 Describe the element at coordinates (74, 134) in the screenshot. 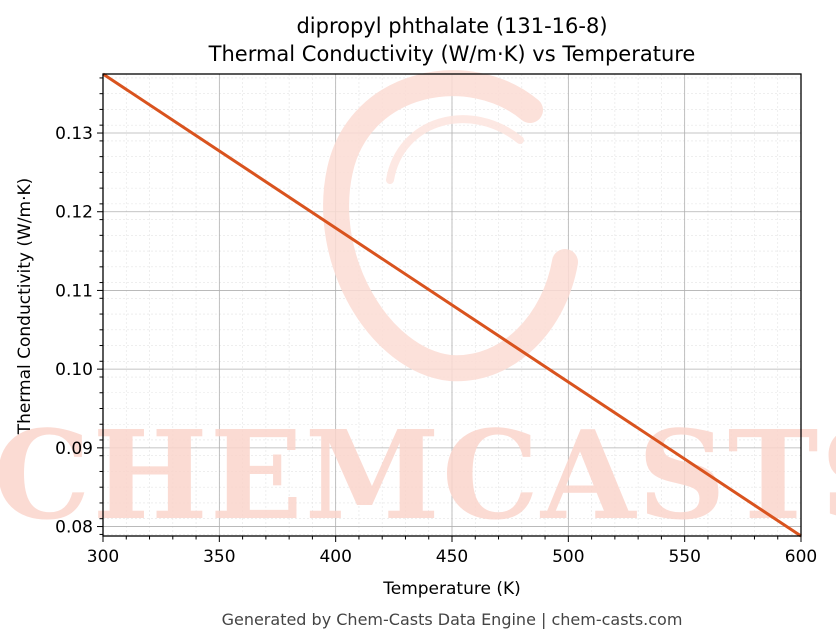

I see `y-tick-label: 0.13` at that location.